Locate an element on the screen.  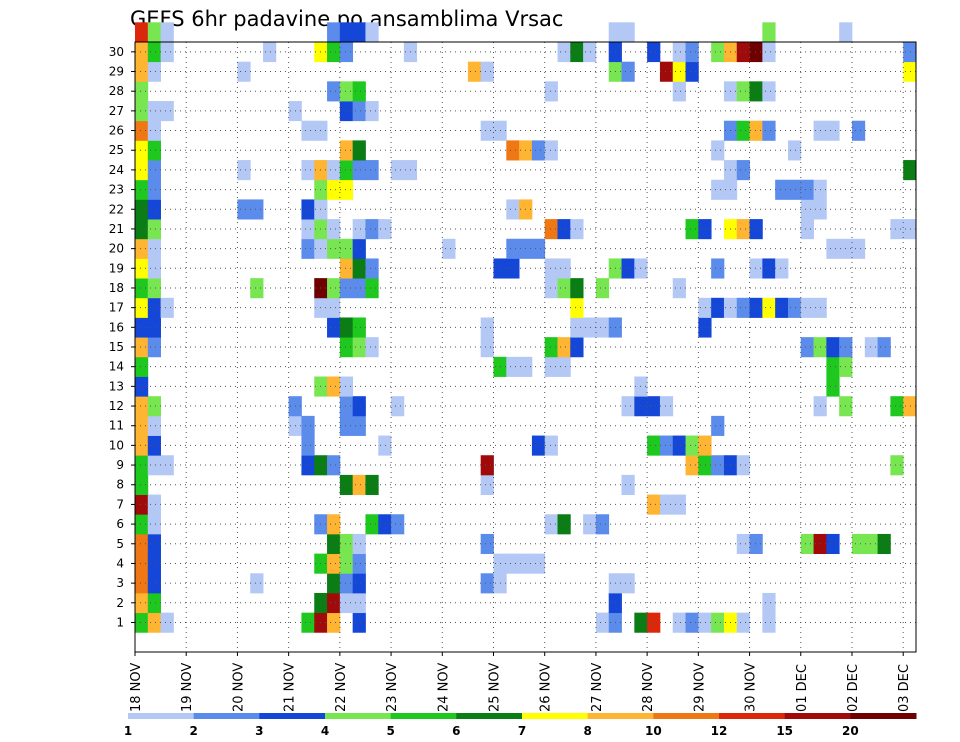
y-tick-label: 27 is located at coordinates (116, 111).